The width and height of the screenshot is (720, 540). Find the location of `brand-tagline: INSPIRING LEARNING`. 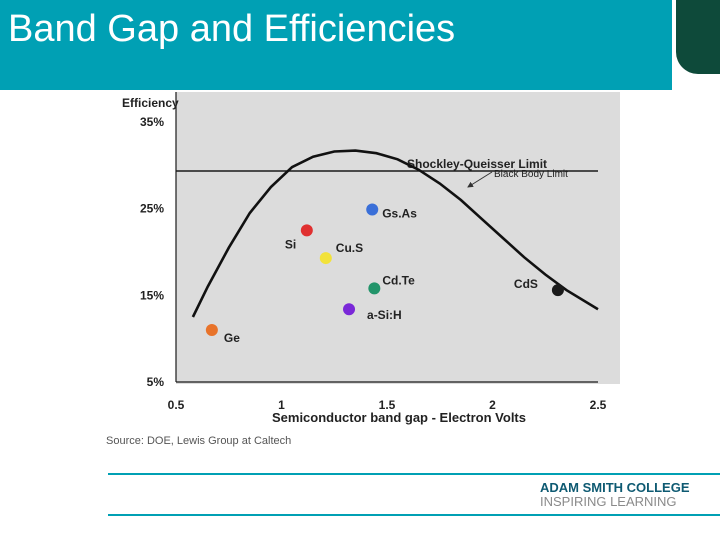

brand-tagline: INSPIRING LEARNING is located at coordinates (608, 501).